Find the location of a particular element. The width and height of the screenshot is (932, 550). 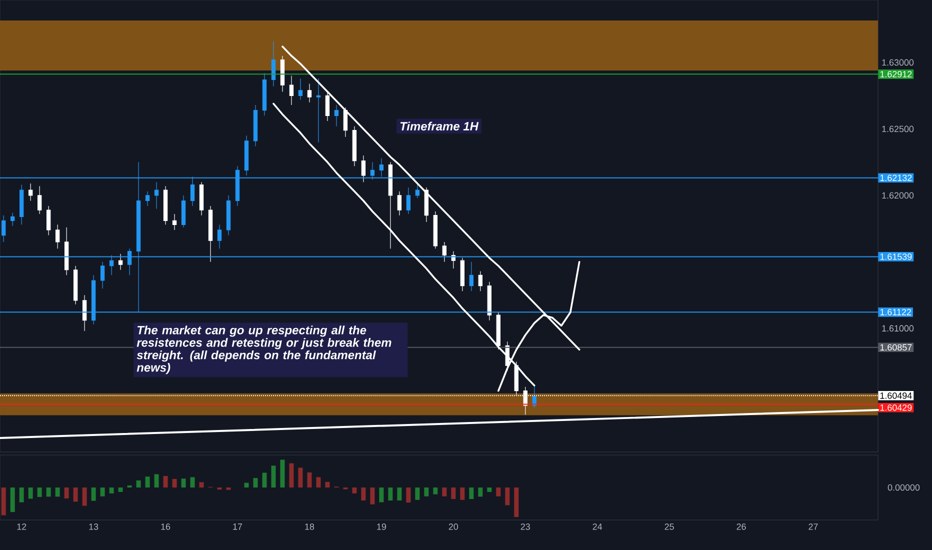

x-tick-label: 26 is located at coordinates (741, 527).